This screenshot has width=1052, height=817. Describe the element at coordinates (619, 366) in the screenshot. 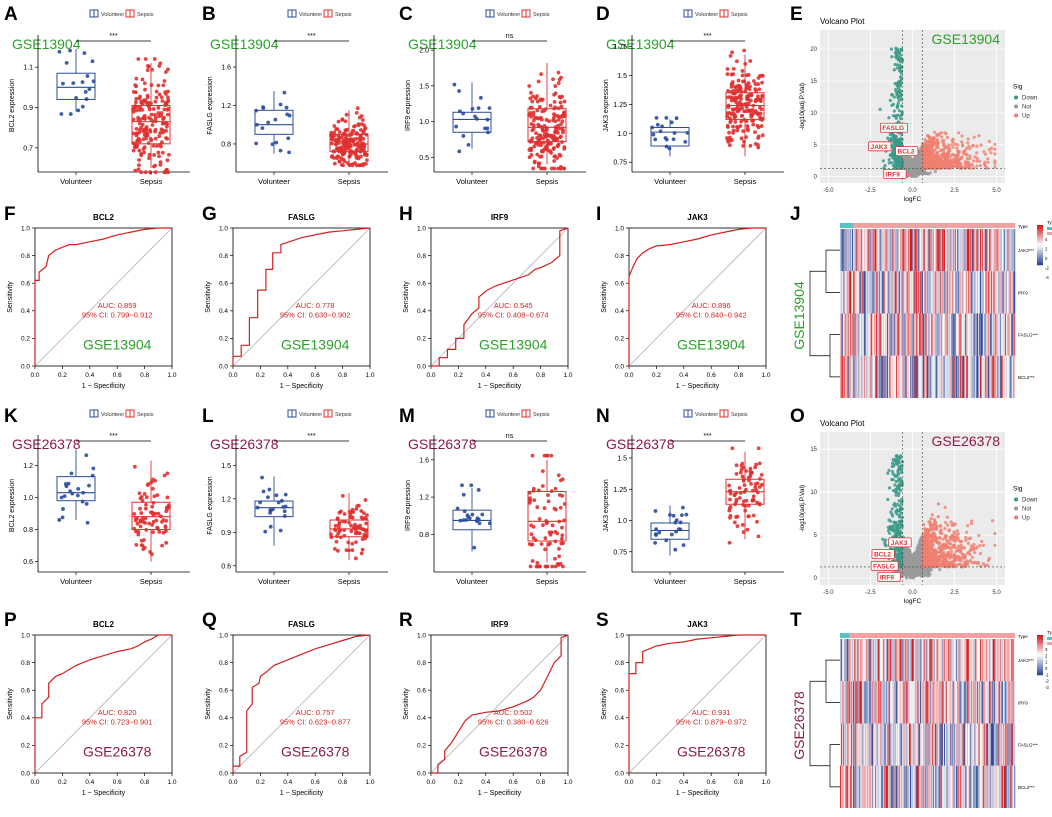

I see `y-tick-label: 0.0` at that location.